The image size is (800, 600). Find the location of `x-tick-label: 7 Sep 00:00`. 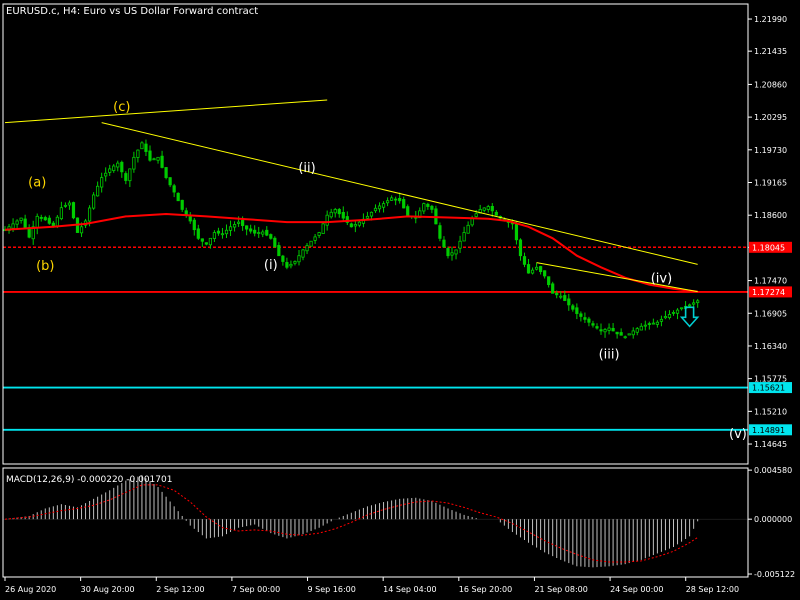

x-tick-label: 7 Sep 00:00 is located at coordinates (256, 589).